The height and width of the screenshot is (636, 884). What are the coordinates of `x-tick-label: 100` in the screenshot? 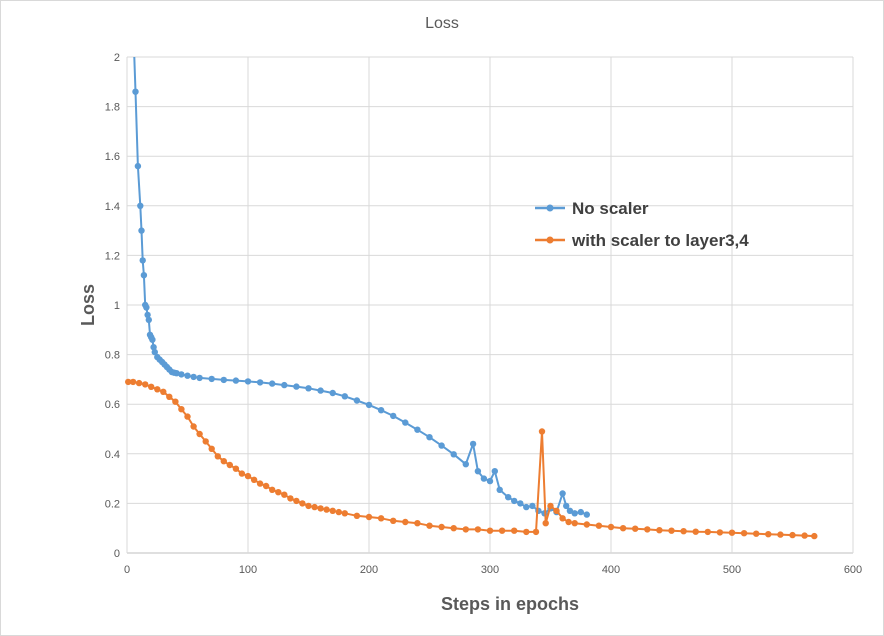 It's located at (248, 570).